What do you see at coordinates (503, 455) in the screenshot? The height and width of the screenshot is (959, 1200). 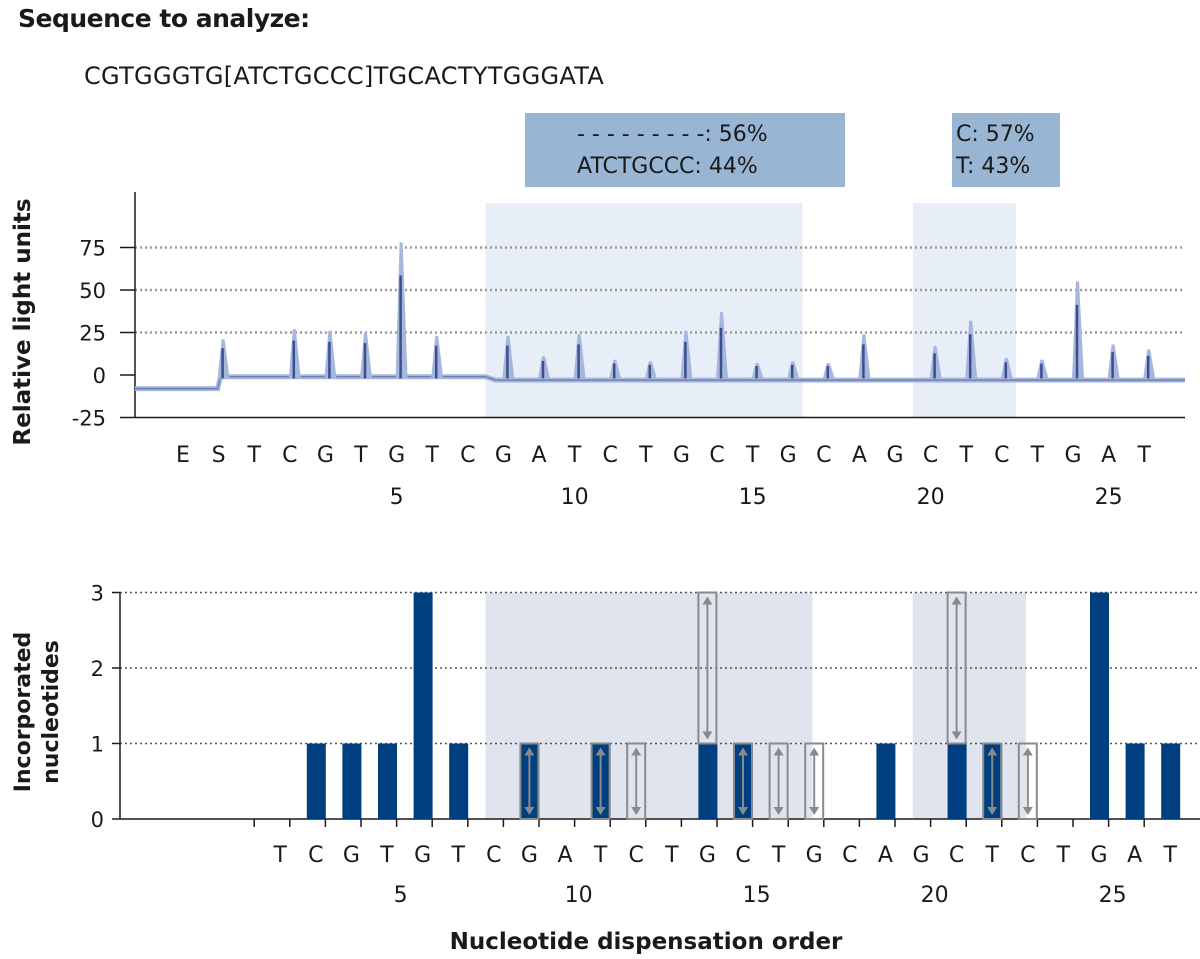 I see `dispensation-label-10: G` at bounding box center [503, 455].